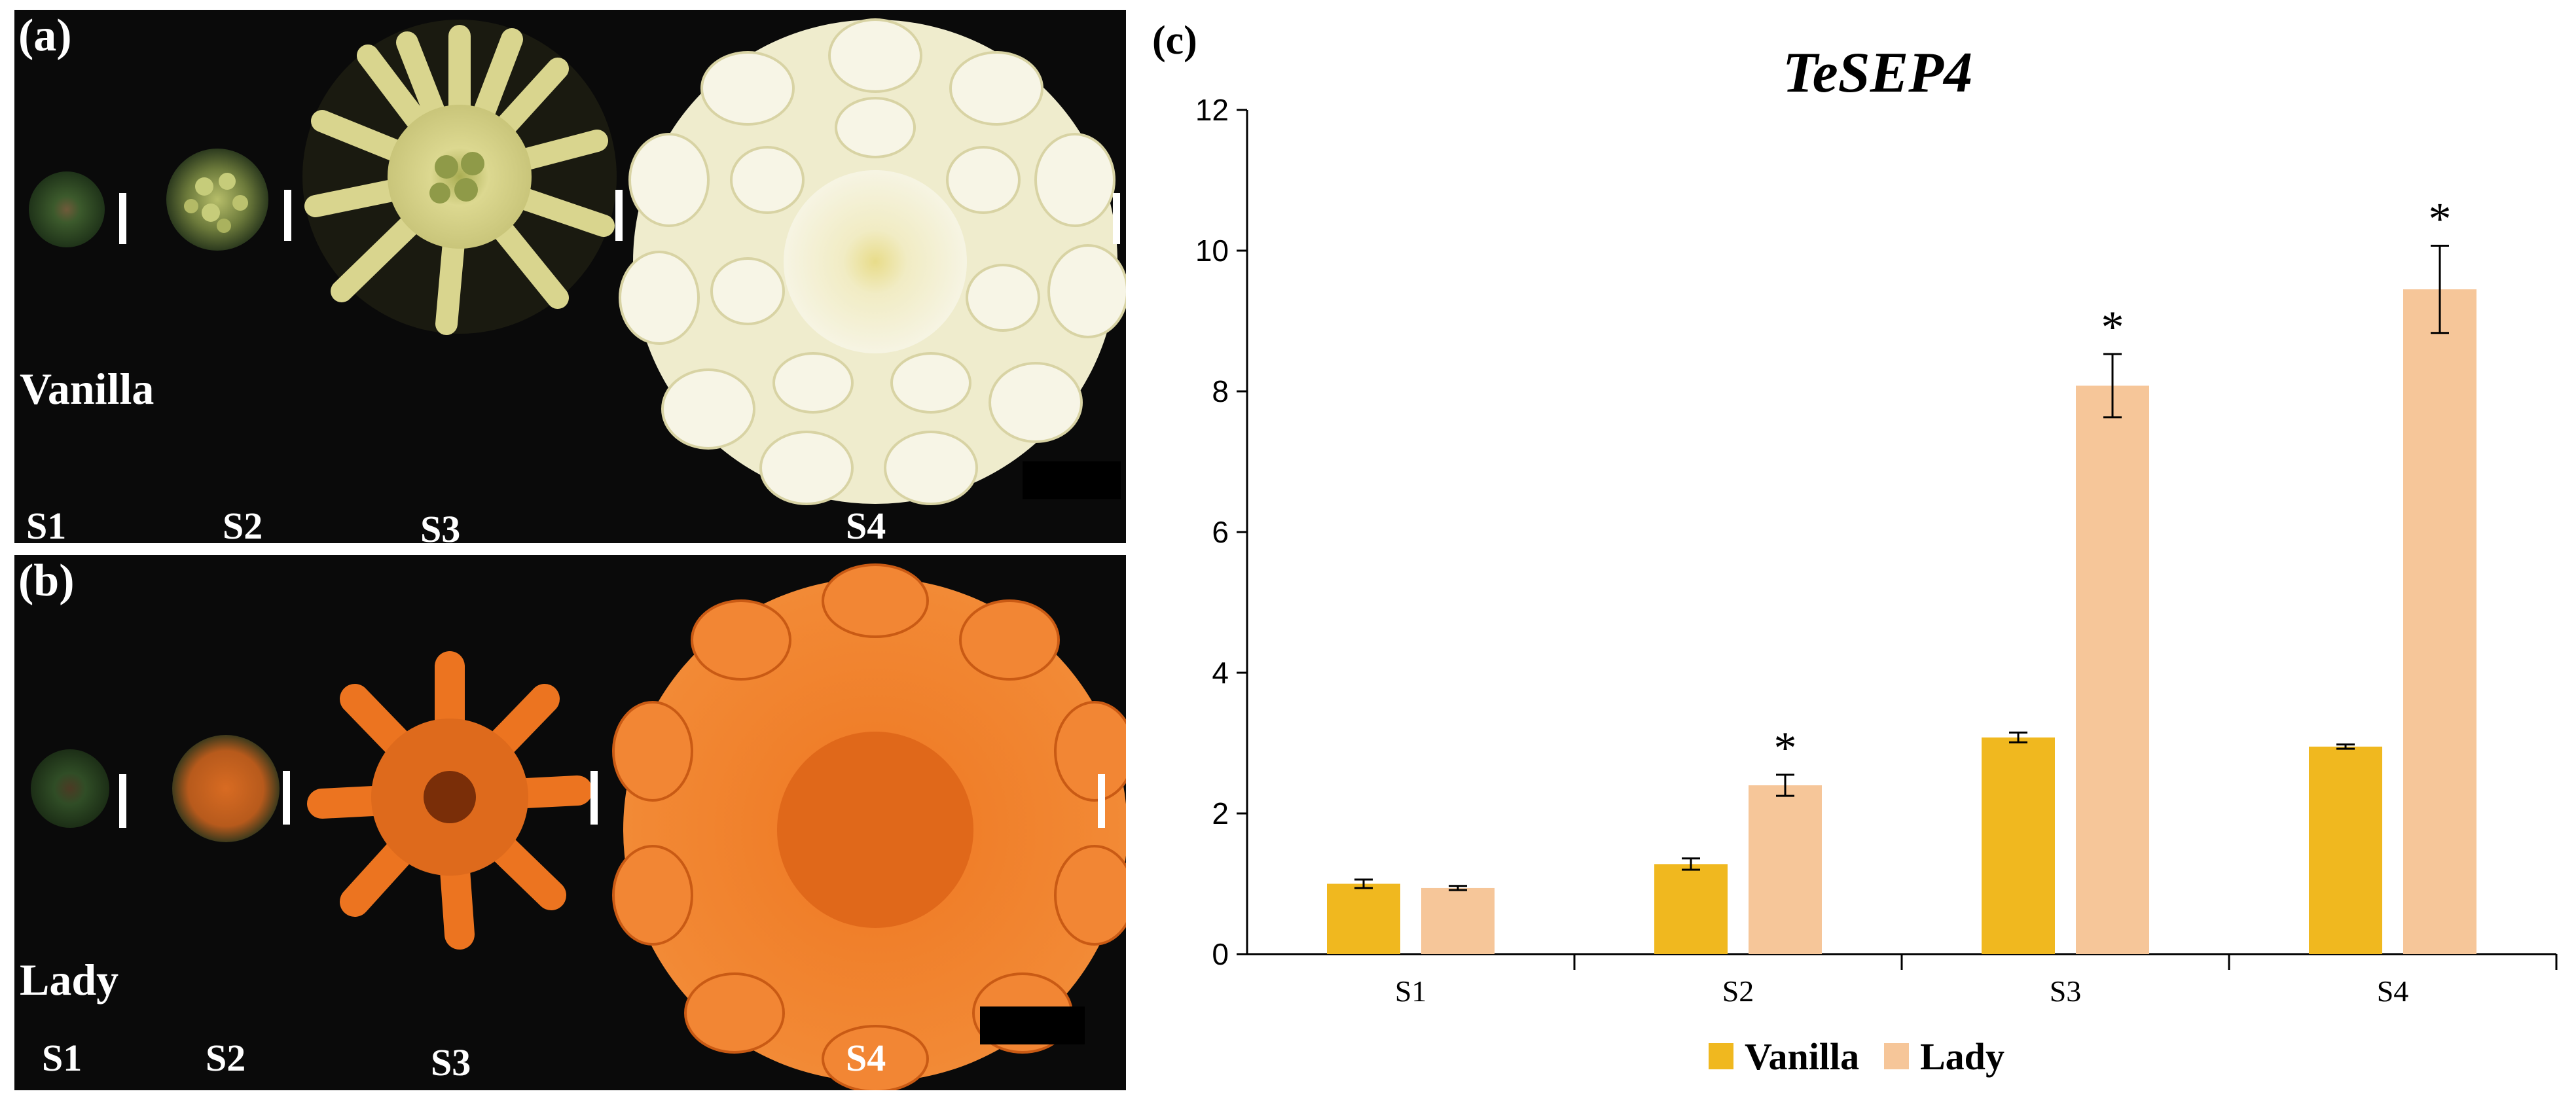 Image resolution: width=2576 pixels, height=1104 pixels. I want to click on lady-stage-s4: S4, so click(866, 1058).